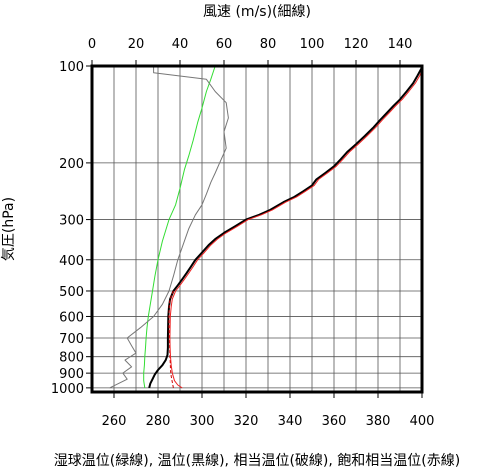  What do you see at coordinates (9, 229) in the screenshot?
I see `left-axis-label: 気圧(hPa)` at bounding box center [9, 229].